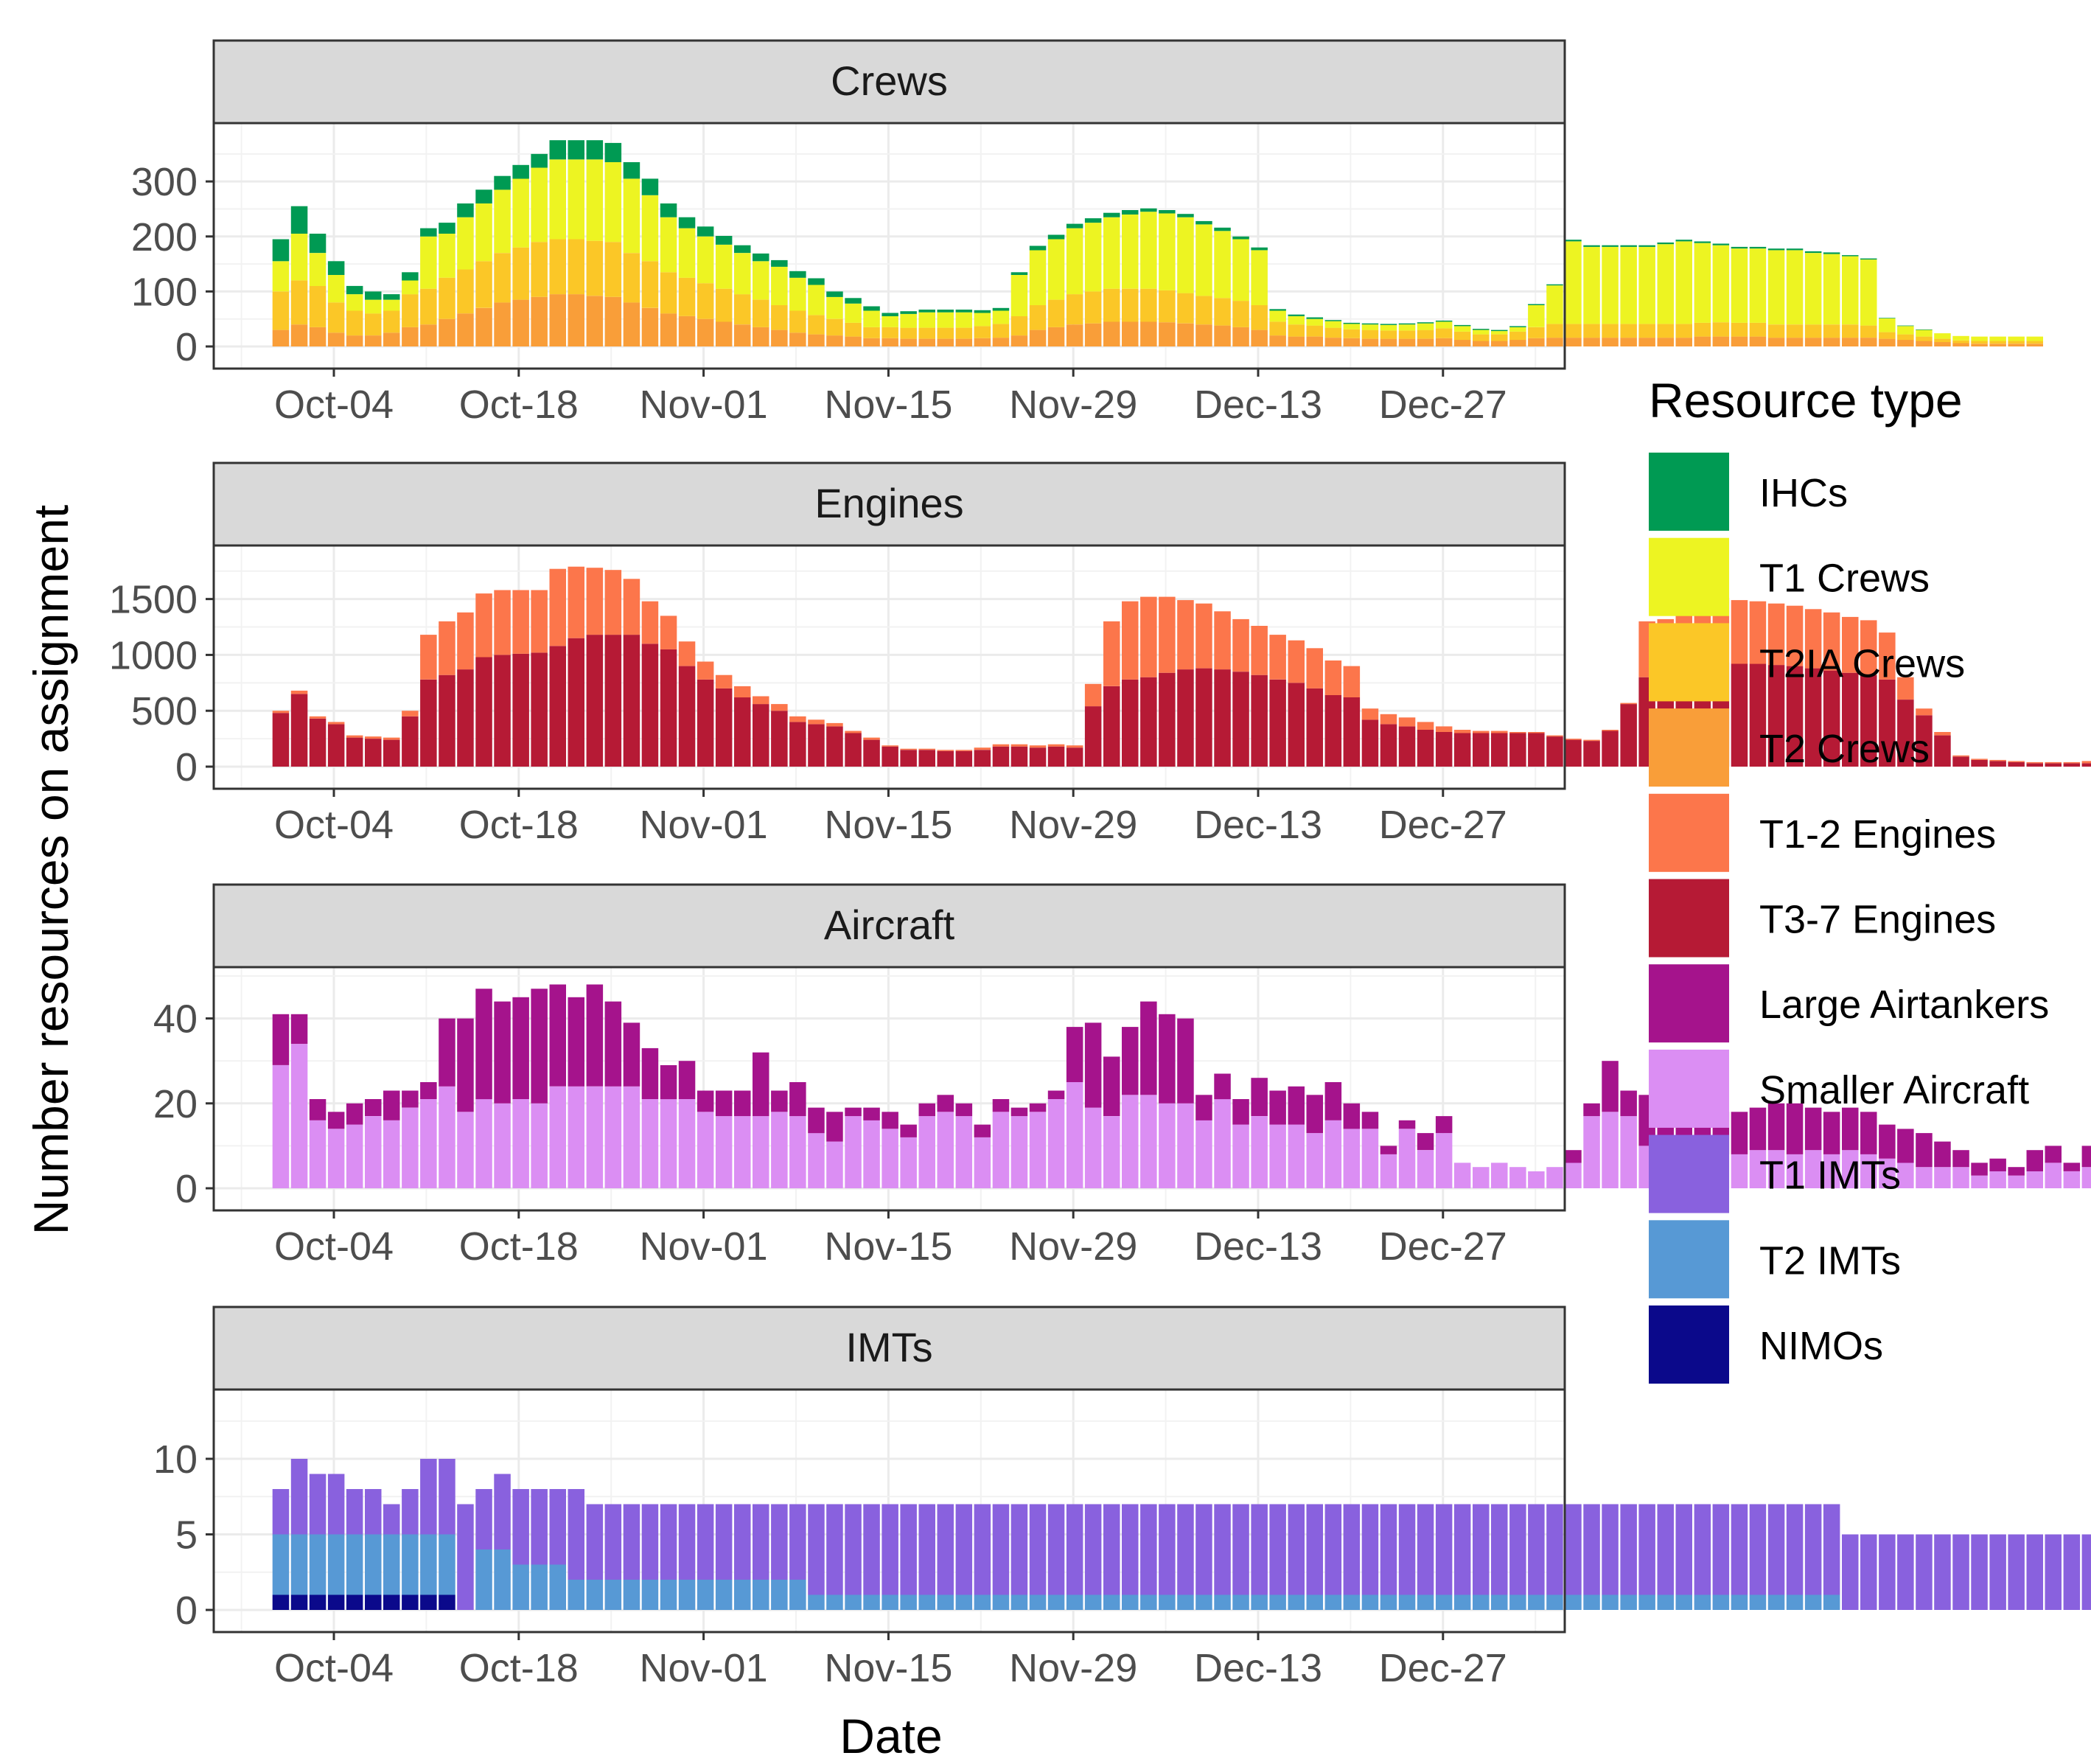 The height and width of the screenshot is (1764, 2091). What do you see at coordinates (186, 767) in the screenshot?
I see `y-tick-label: 0` at bounding box center [186, 767].